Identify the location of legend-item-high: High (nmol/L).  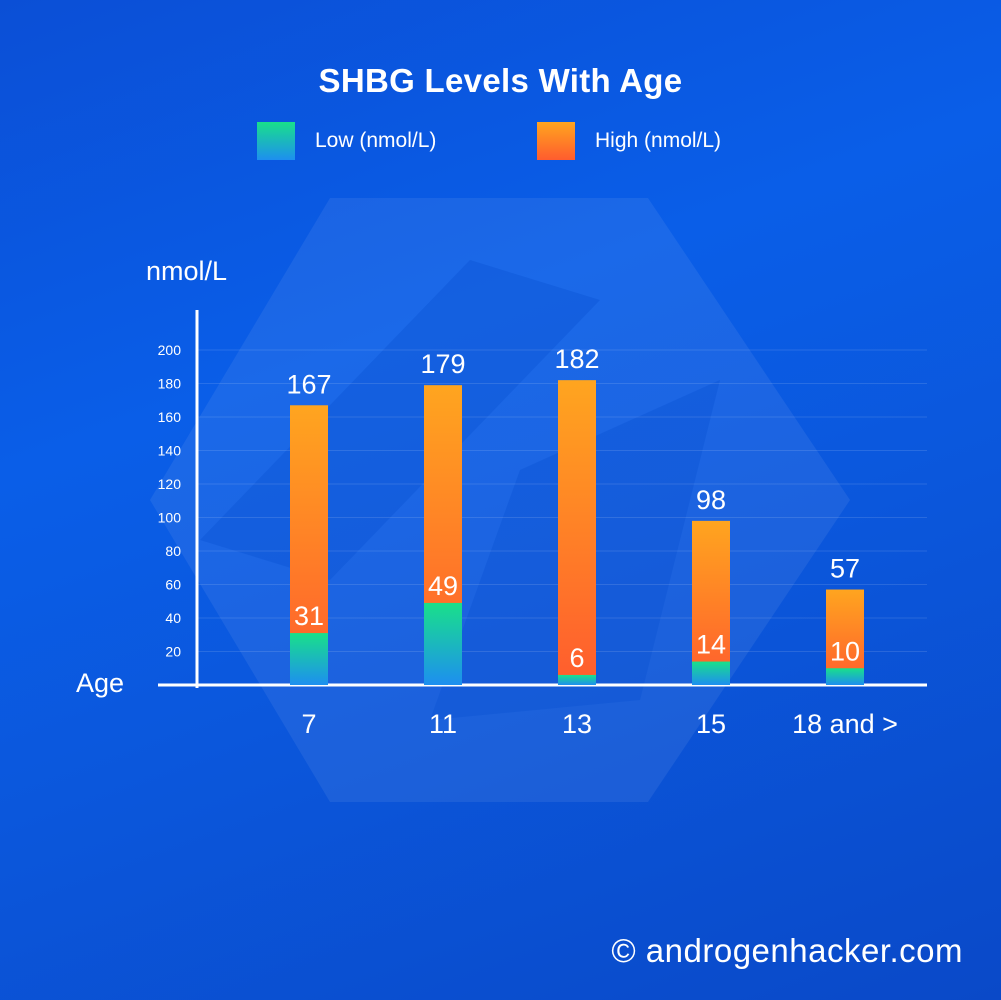
(629, 141).